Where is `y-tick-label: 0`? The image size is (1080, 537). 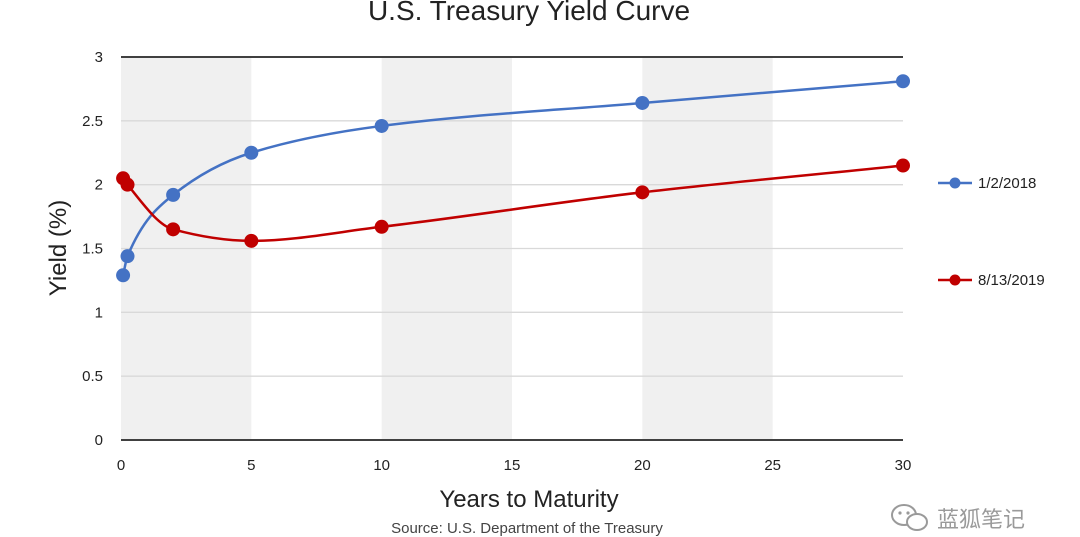
y-tick-label: 0 is located at coordinates (99, 440).